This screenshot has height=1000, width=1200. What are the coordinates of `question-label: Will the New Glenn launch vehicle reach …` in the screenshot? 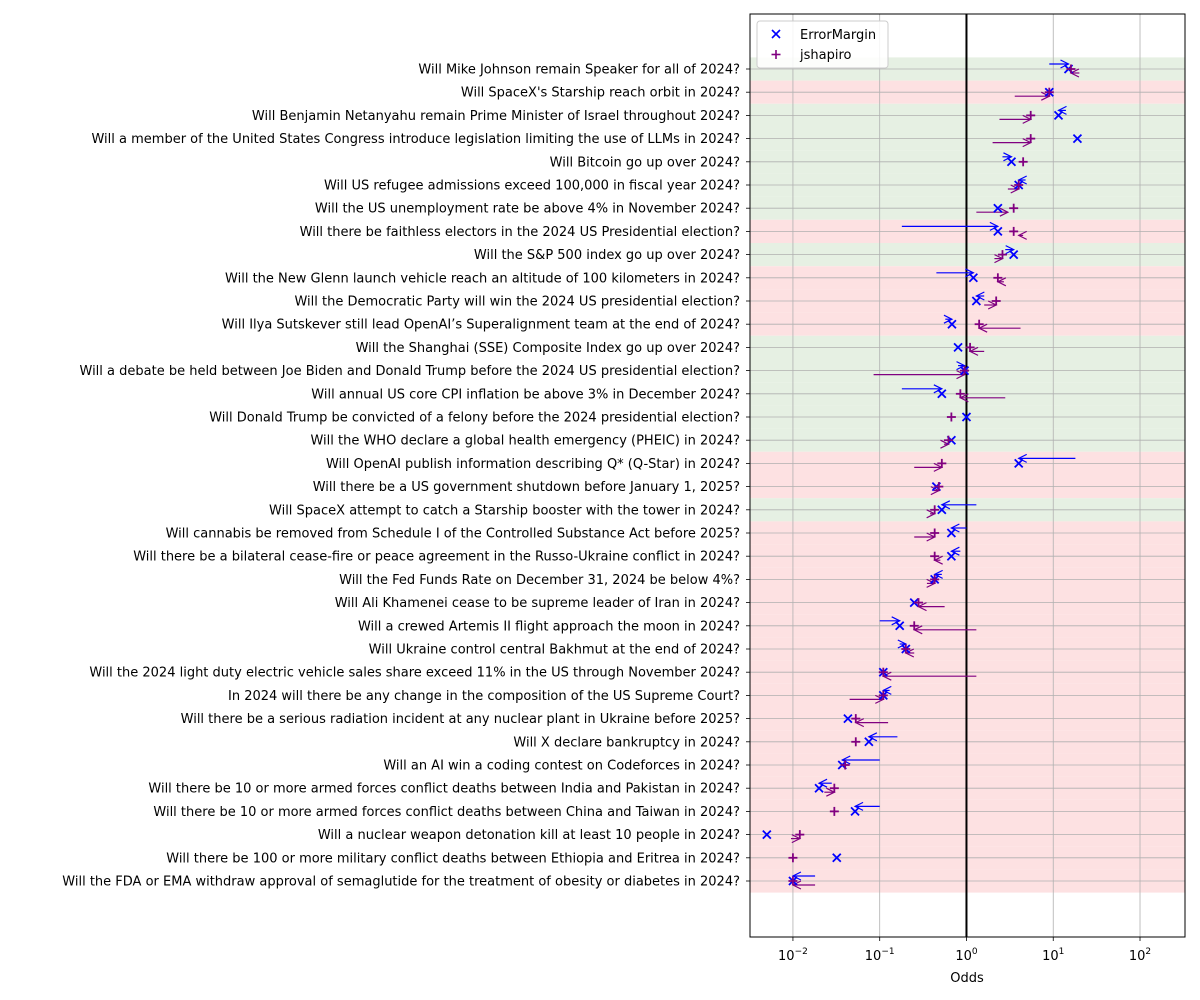 It's located at (482, 278).